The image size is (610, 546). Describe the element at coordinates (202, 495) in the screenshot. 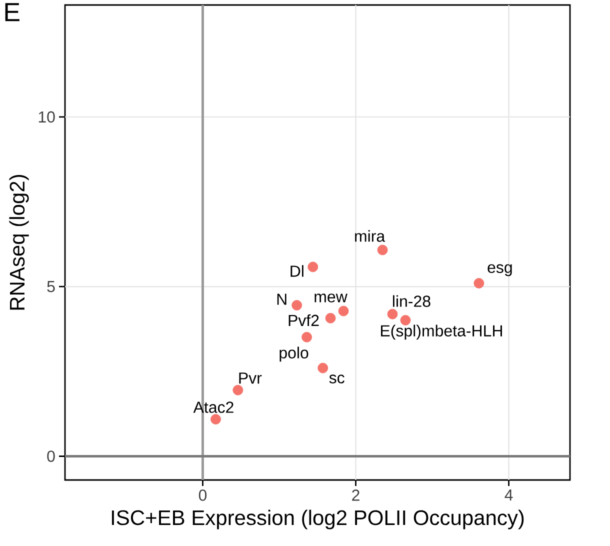

I see `x-tick-label: 0` at that location.